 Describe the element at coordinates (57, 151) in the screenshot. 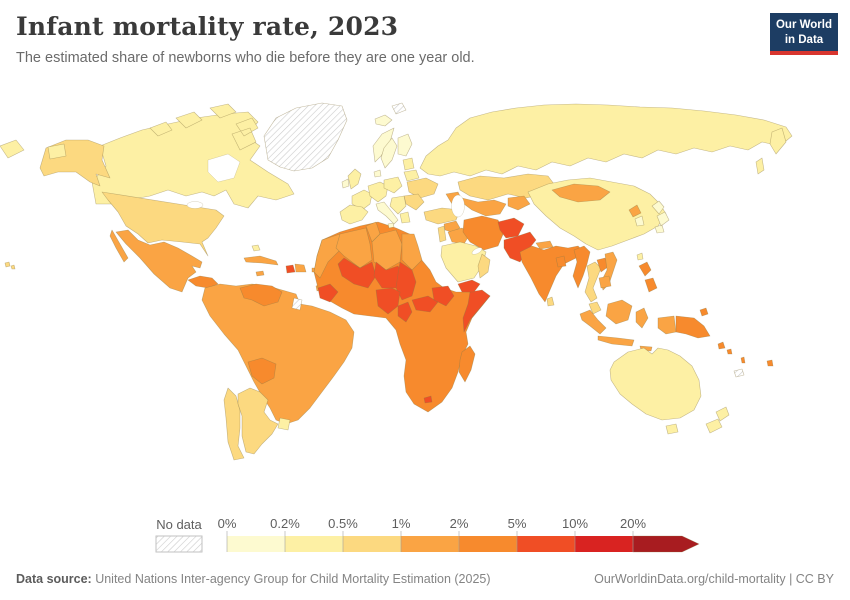

I see `country-russia-wrap-fragment` at that location.